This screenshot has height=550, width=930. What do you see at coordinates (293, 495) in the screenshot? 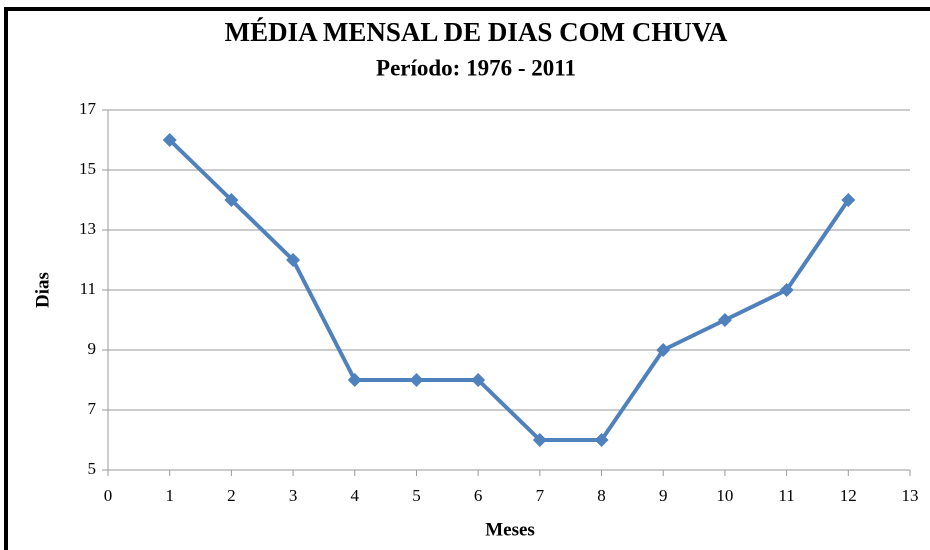
I see `x-tick-label: 3` at bounding box center [293, 495].